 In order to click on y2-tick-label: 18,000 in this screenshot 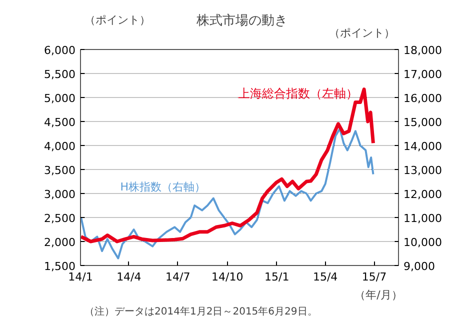, I will do `click(423, 50)`.